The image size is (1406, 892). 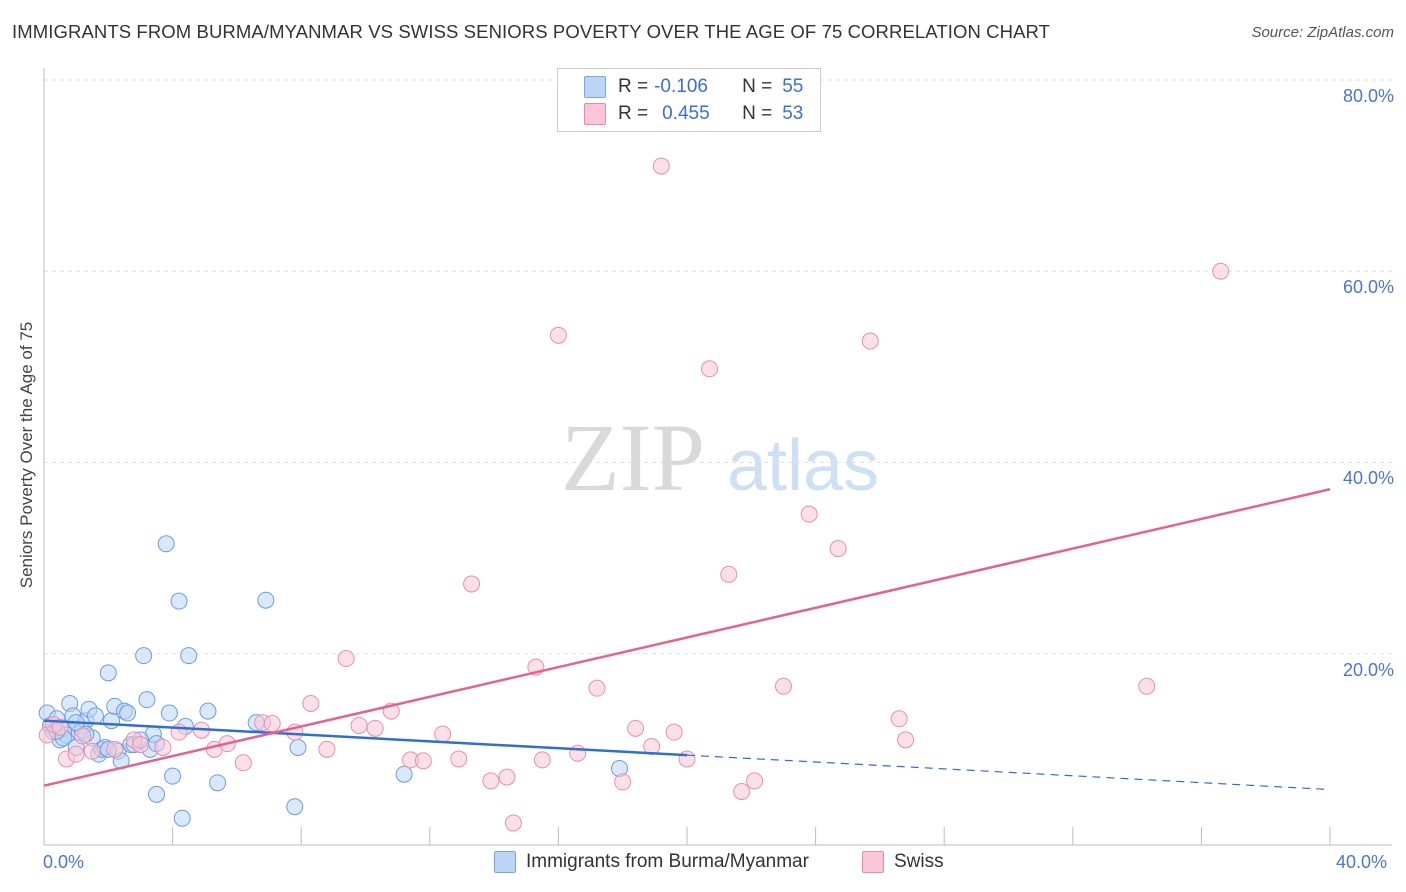 What do you see at coordinates (667, 861) in the screenshot?
I see `legend-label-burma: Immigrants from Burma/Myanmar` at bounding box center [667, 861].